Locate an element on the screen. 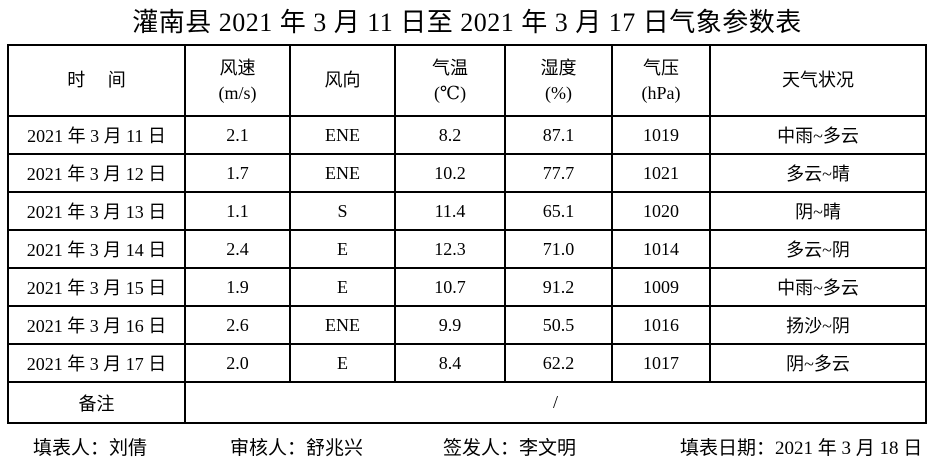 The height and width of the screenshot is (470, 934). cell-pressure: 1016 is located at coordinates (661, 325).